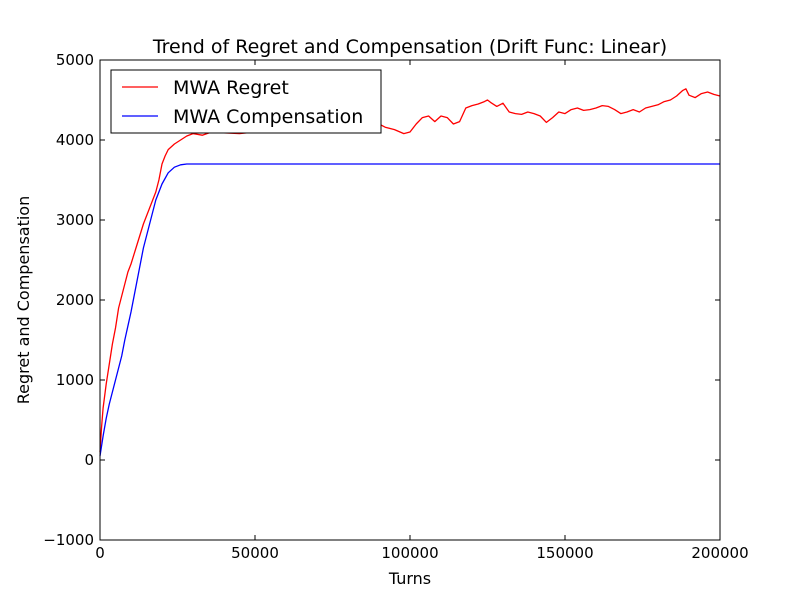 This screenshot has height=600, width=800. I want to click on x-axis-title: Turns, so click(409, 578).